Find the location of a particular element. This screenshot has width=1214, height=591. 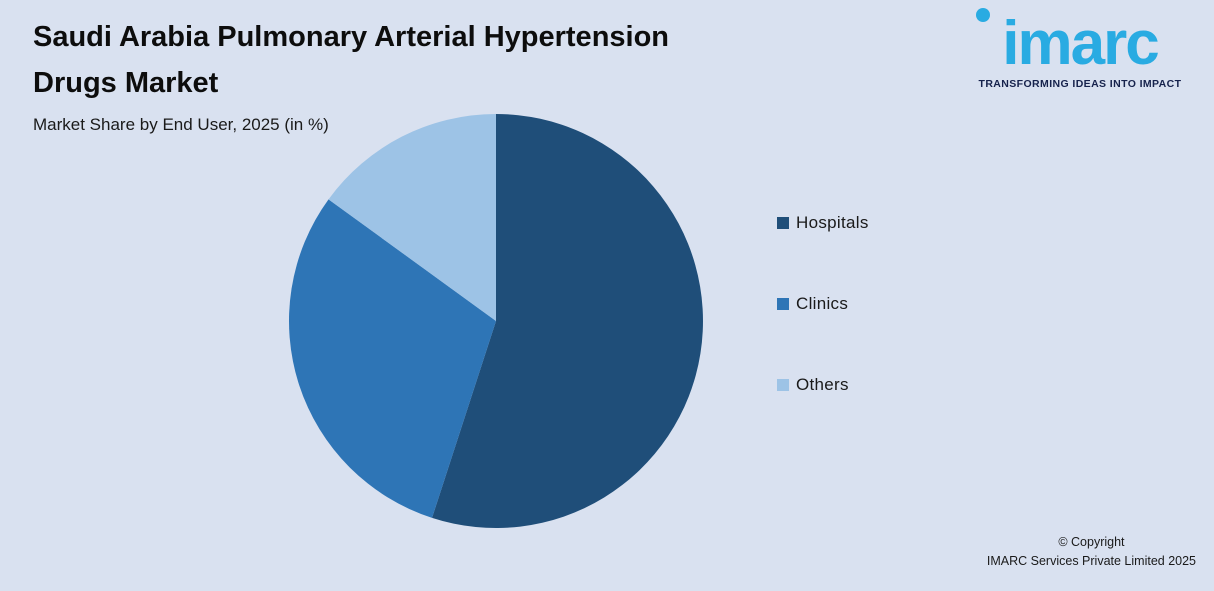

legend: Hospitals Clinics Others is located at coordinates (823, 304).